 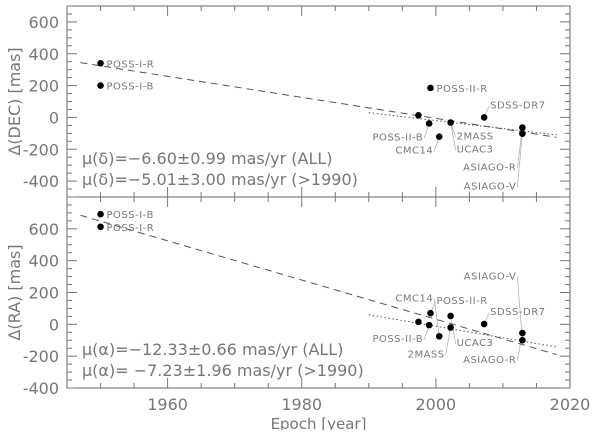 I want to click on x-axis-label: Epoch [year], so click(x=319, y=422).